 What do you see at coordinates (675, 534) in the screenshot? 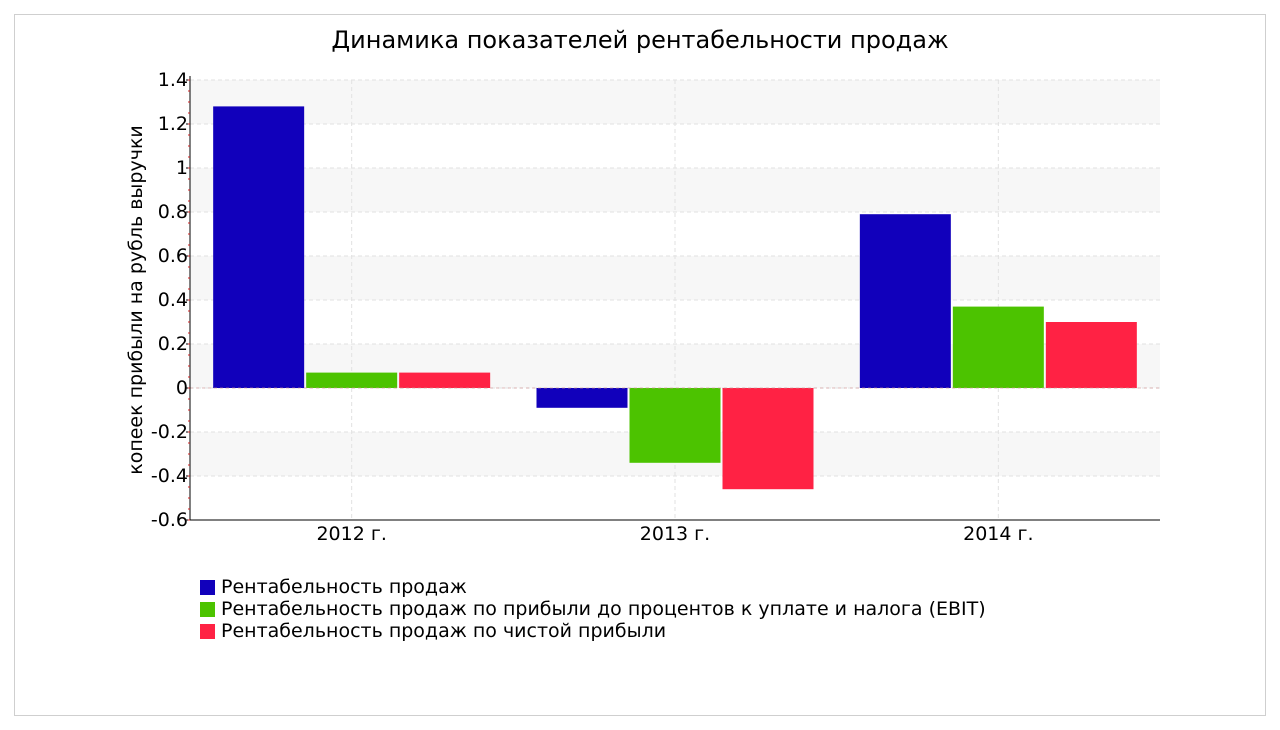
I see `x-tick-label: 2013 г.` at bounding box center [675, 534].